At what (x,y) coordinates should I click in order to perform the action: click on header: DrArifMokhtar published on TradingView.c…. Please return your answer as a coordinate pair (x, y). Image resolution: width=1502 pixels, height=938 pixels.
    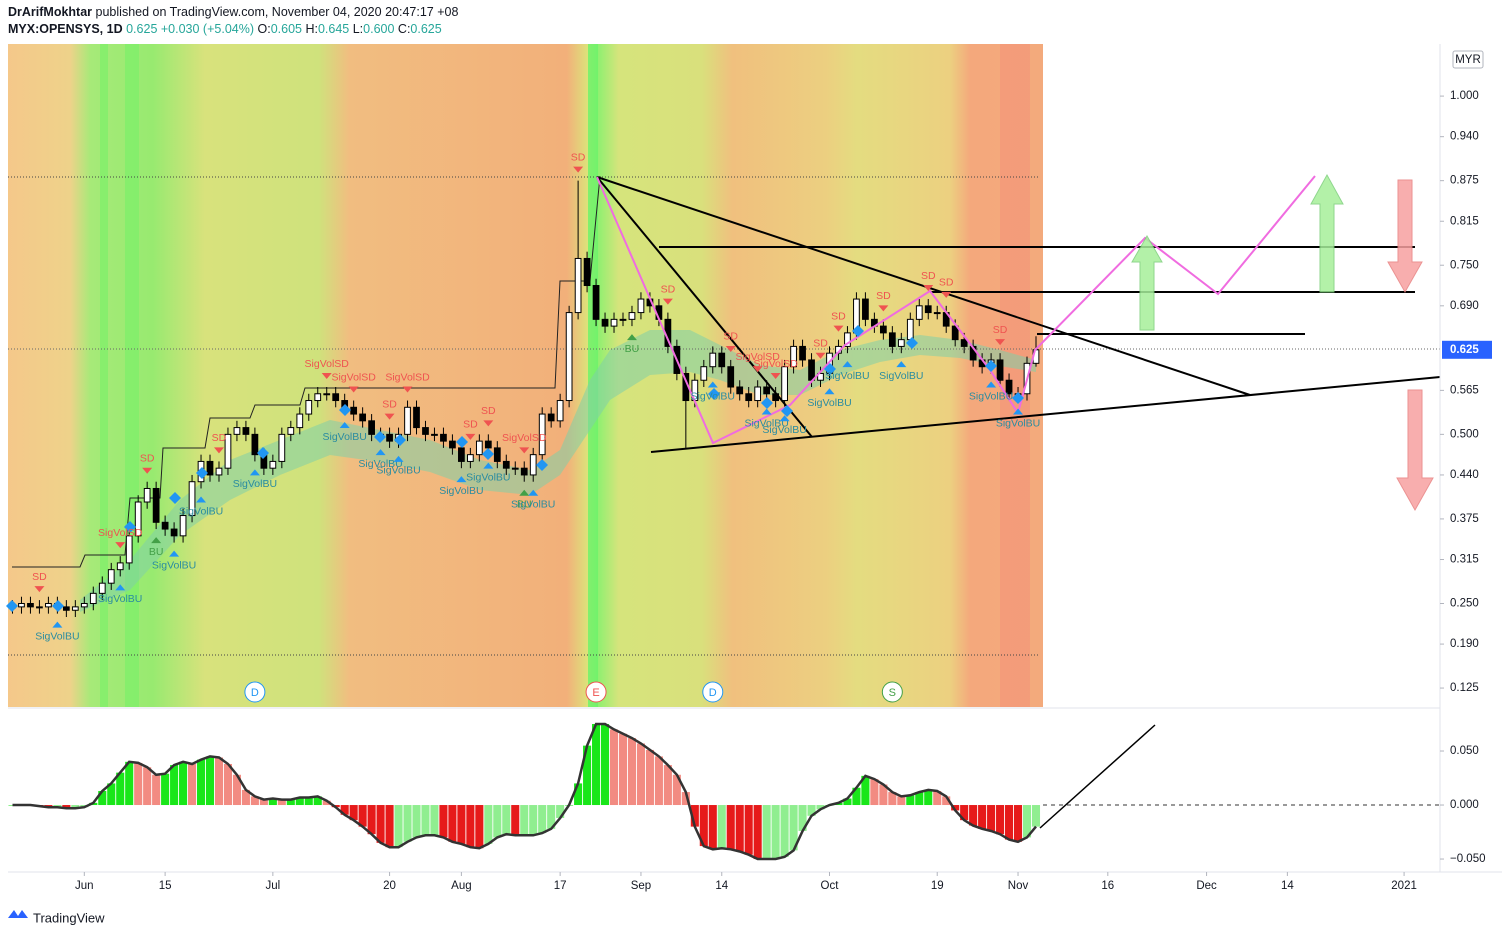
    Looking at the image, I should click on (233, 21).